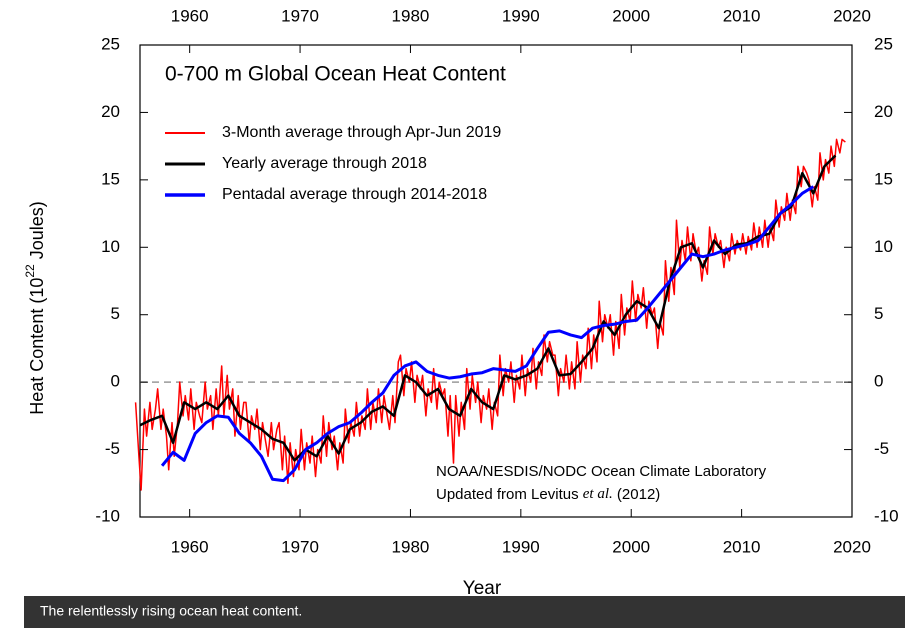  Describe the element at coordinates (354, 194) in the screenshot. I see `legend-label: Pentadal average through 2014-2018` at that location.